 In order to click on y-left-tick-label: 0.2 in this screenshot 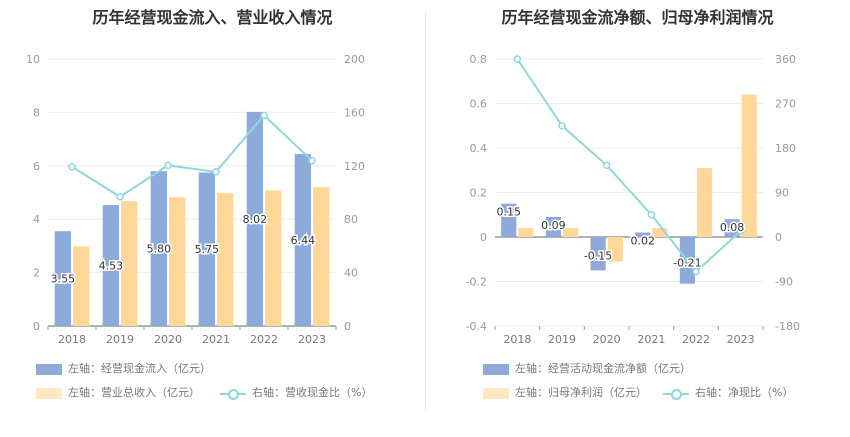, I will do `click(479, 193)`.